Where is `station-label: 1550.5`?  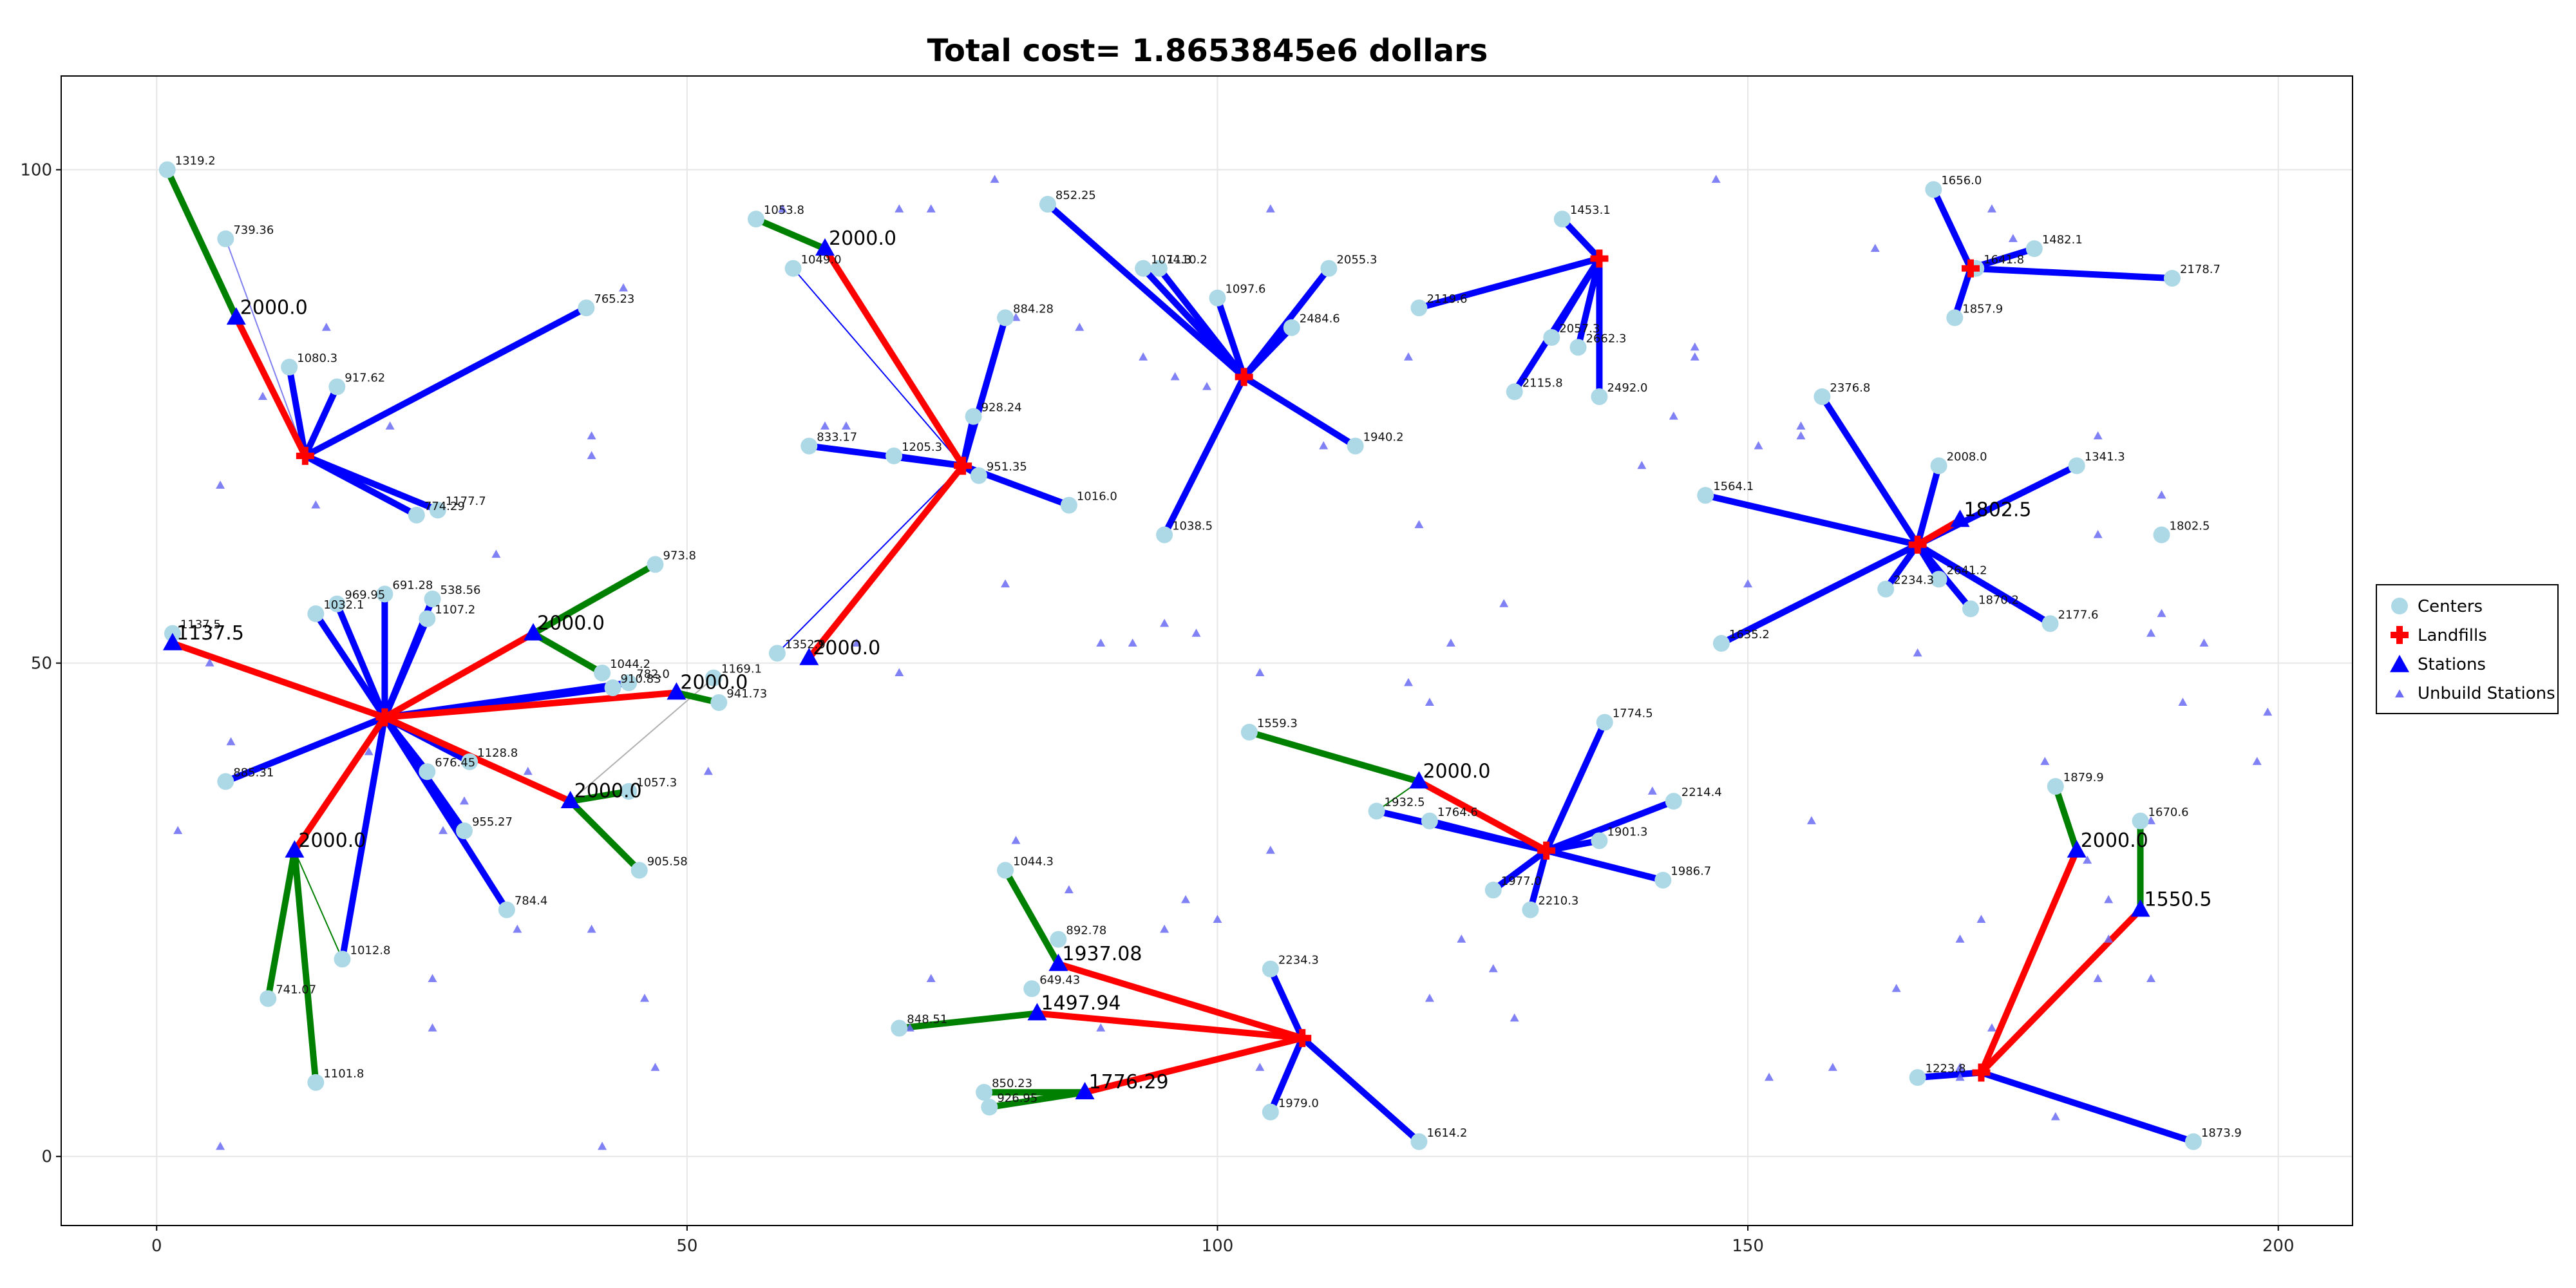
station-label: 1550.5 is located at coordinates (2178, 900).